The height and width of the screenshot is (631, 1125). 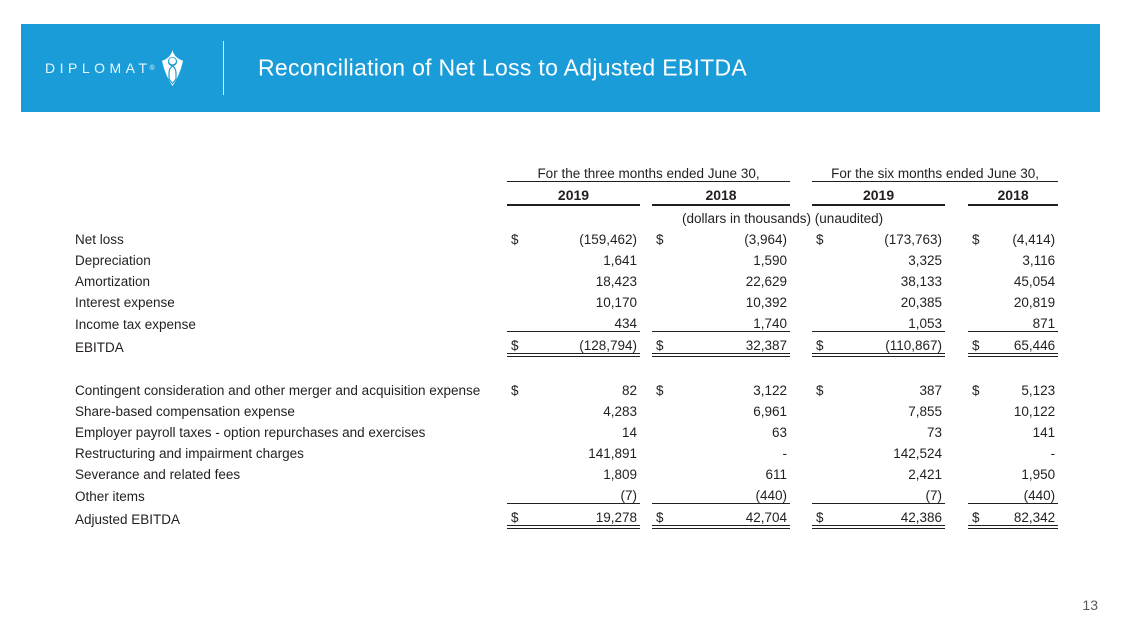 I want to click on value-cell: 82, so click(x=629, y=390).